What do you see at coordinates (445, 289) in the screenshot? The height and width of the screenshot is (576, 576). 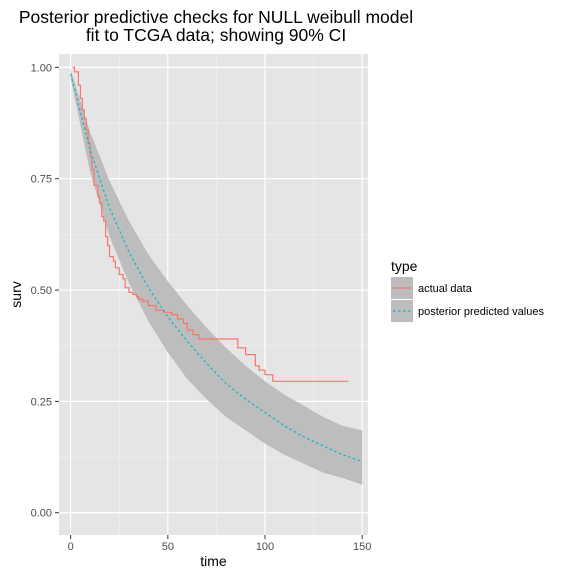 I see `legend-label-actual: actual data` at bounding box center [445, 289].